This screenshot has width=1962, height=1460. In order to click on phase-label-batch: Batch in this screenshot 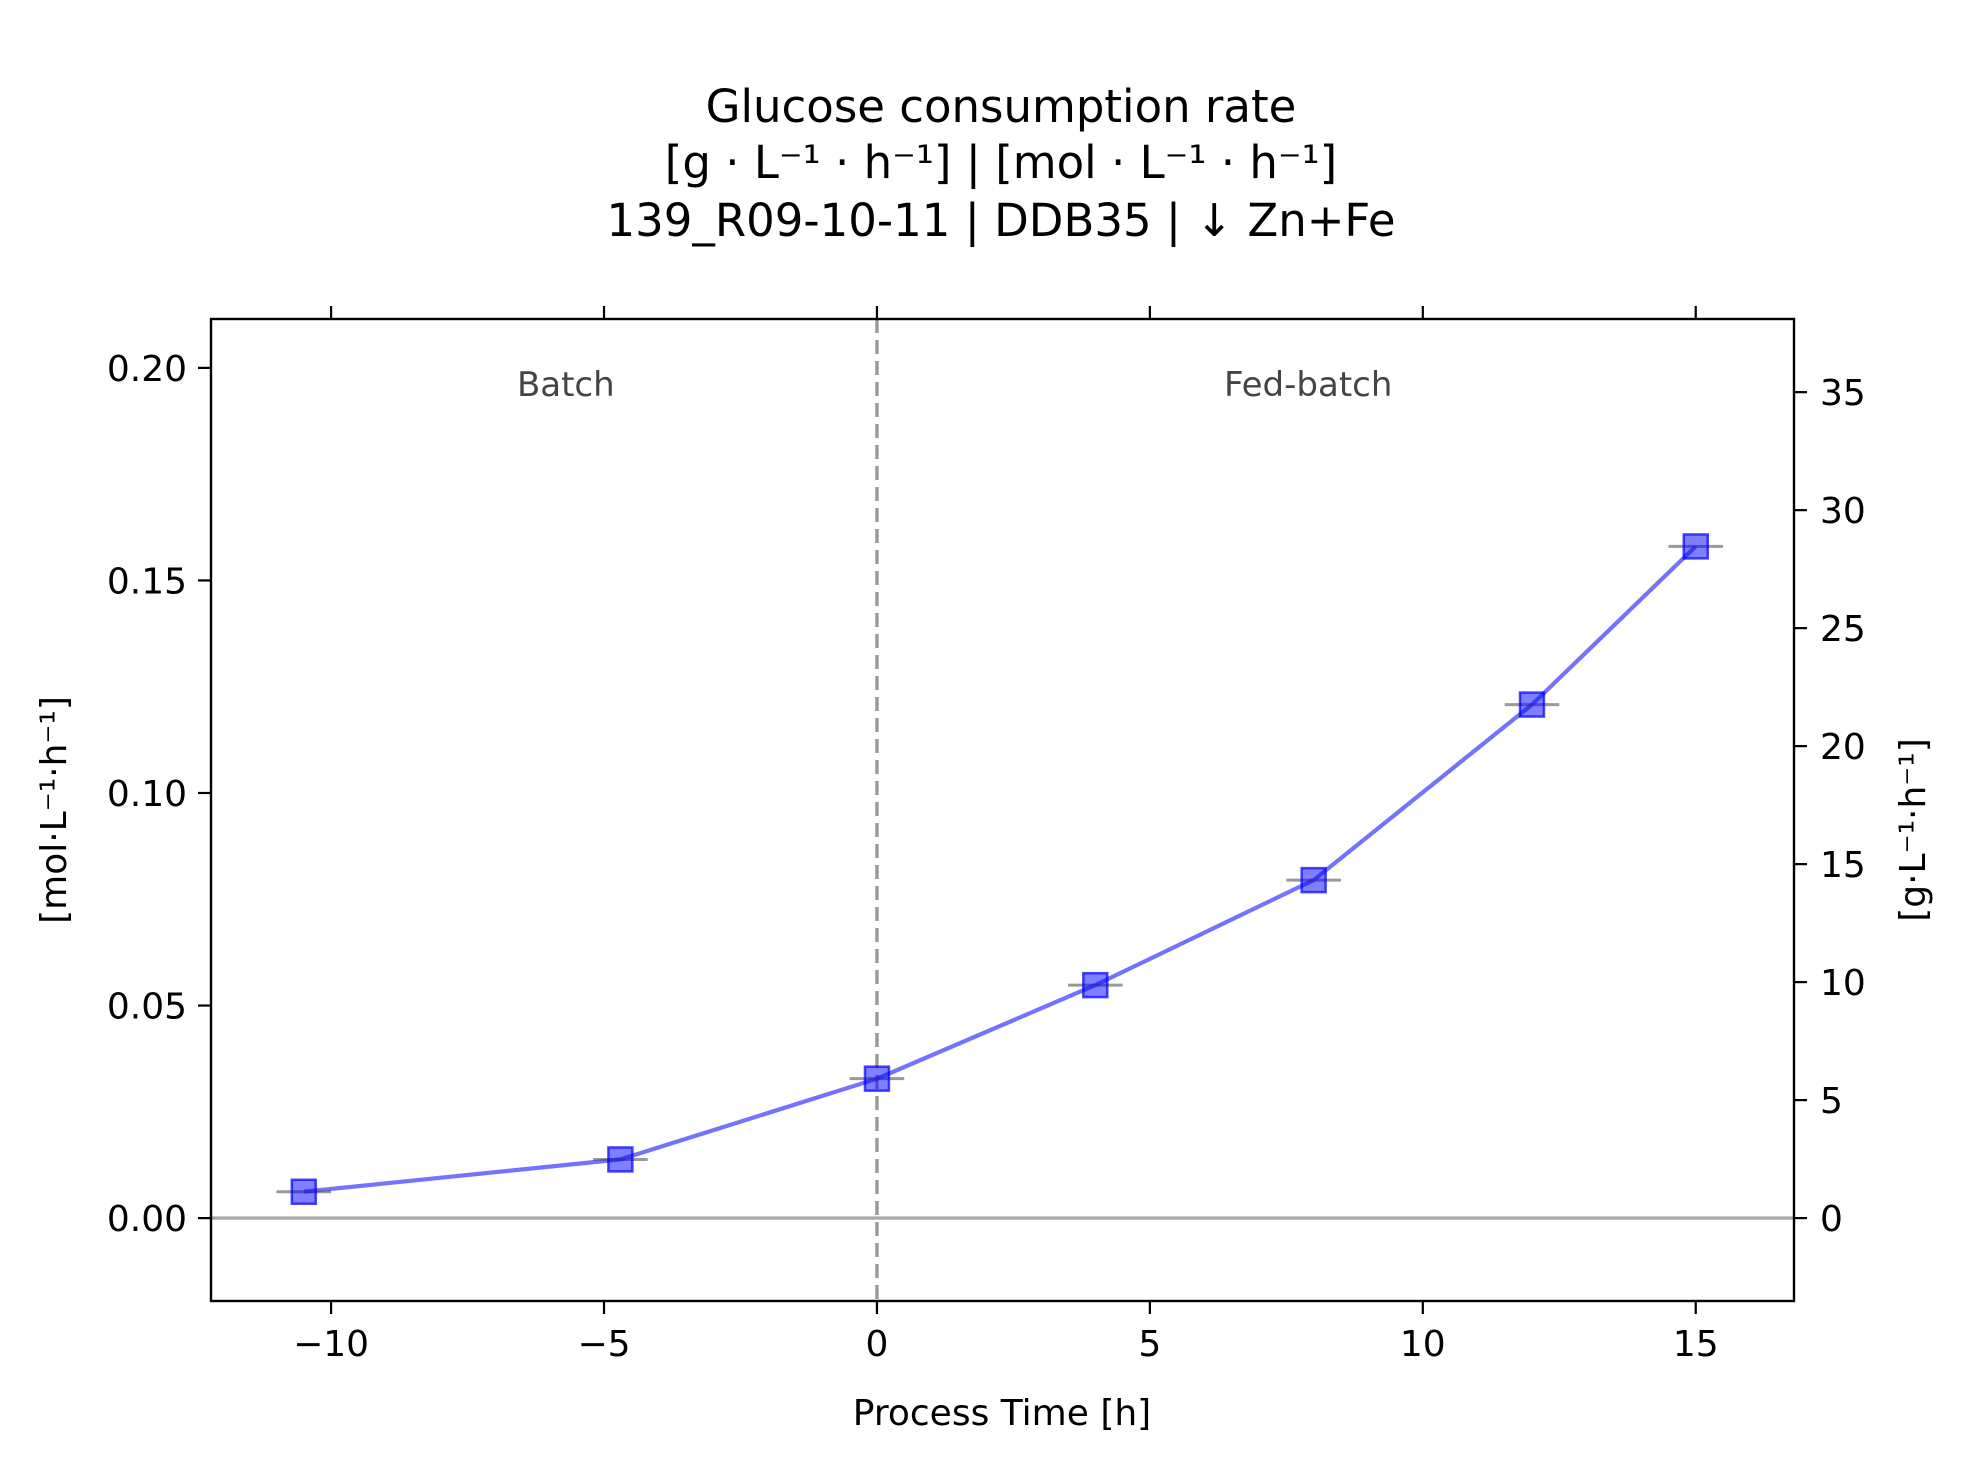, I will do `click(566, 385)`.